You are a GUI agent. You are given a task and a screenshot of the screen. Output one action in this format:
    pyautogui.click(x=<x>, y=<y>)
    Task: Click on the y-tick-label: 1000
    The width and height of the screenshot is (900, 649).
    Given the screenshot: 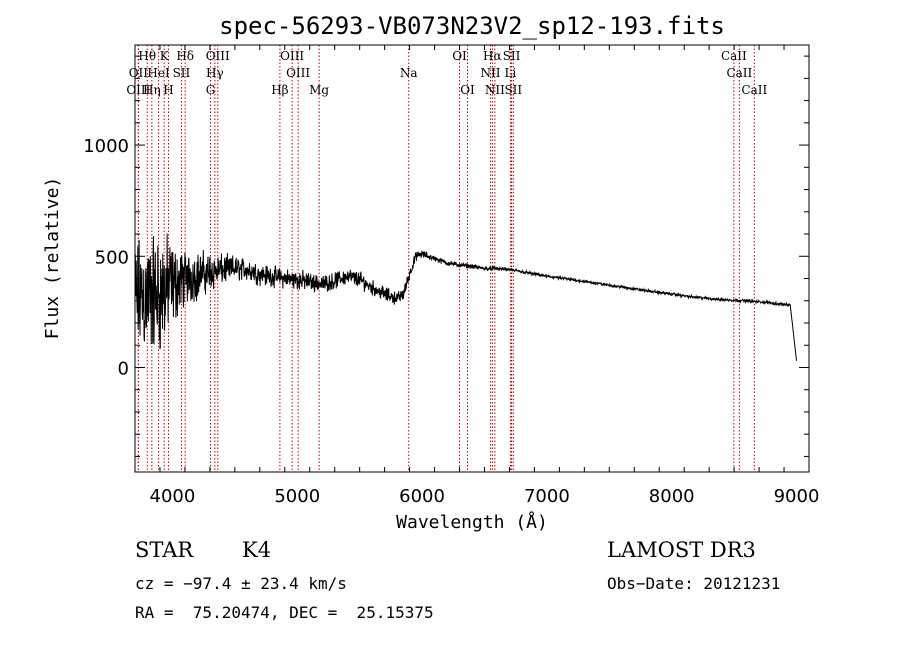 What is the action you would take?
    pyautogui.click(x=106, y=146)
    